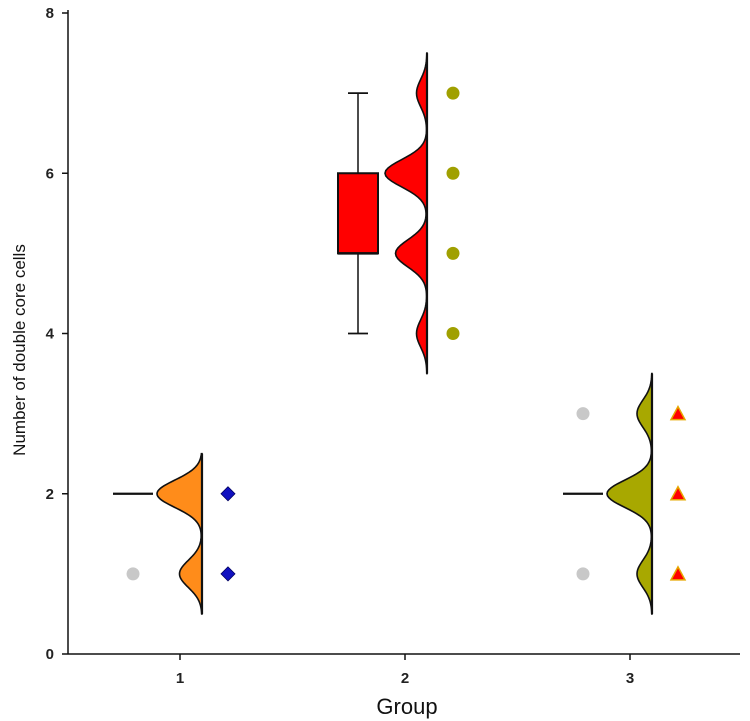  I want to click on x-tick-label: 3, so click(630, 678).